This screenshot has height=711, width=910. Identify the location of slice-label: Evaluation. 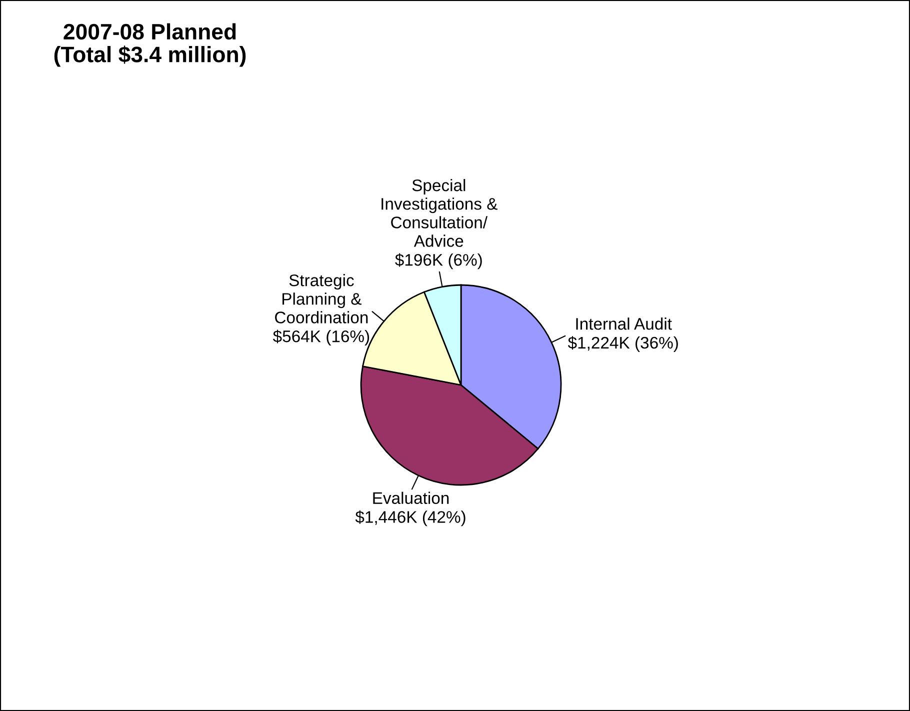
(411, 498).